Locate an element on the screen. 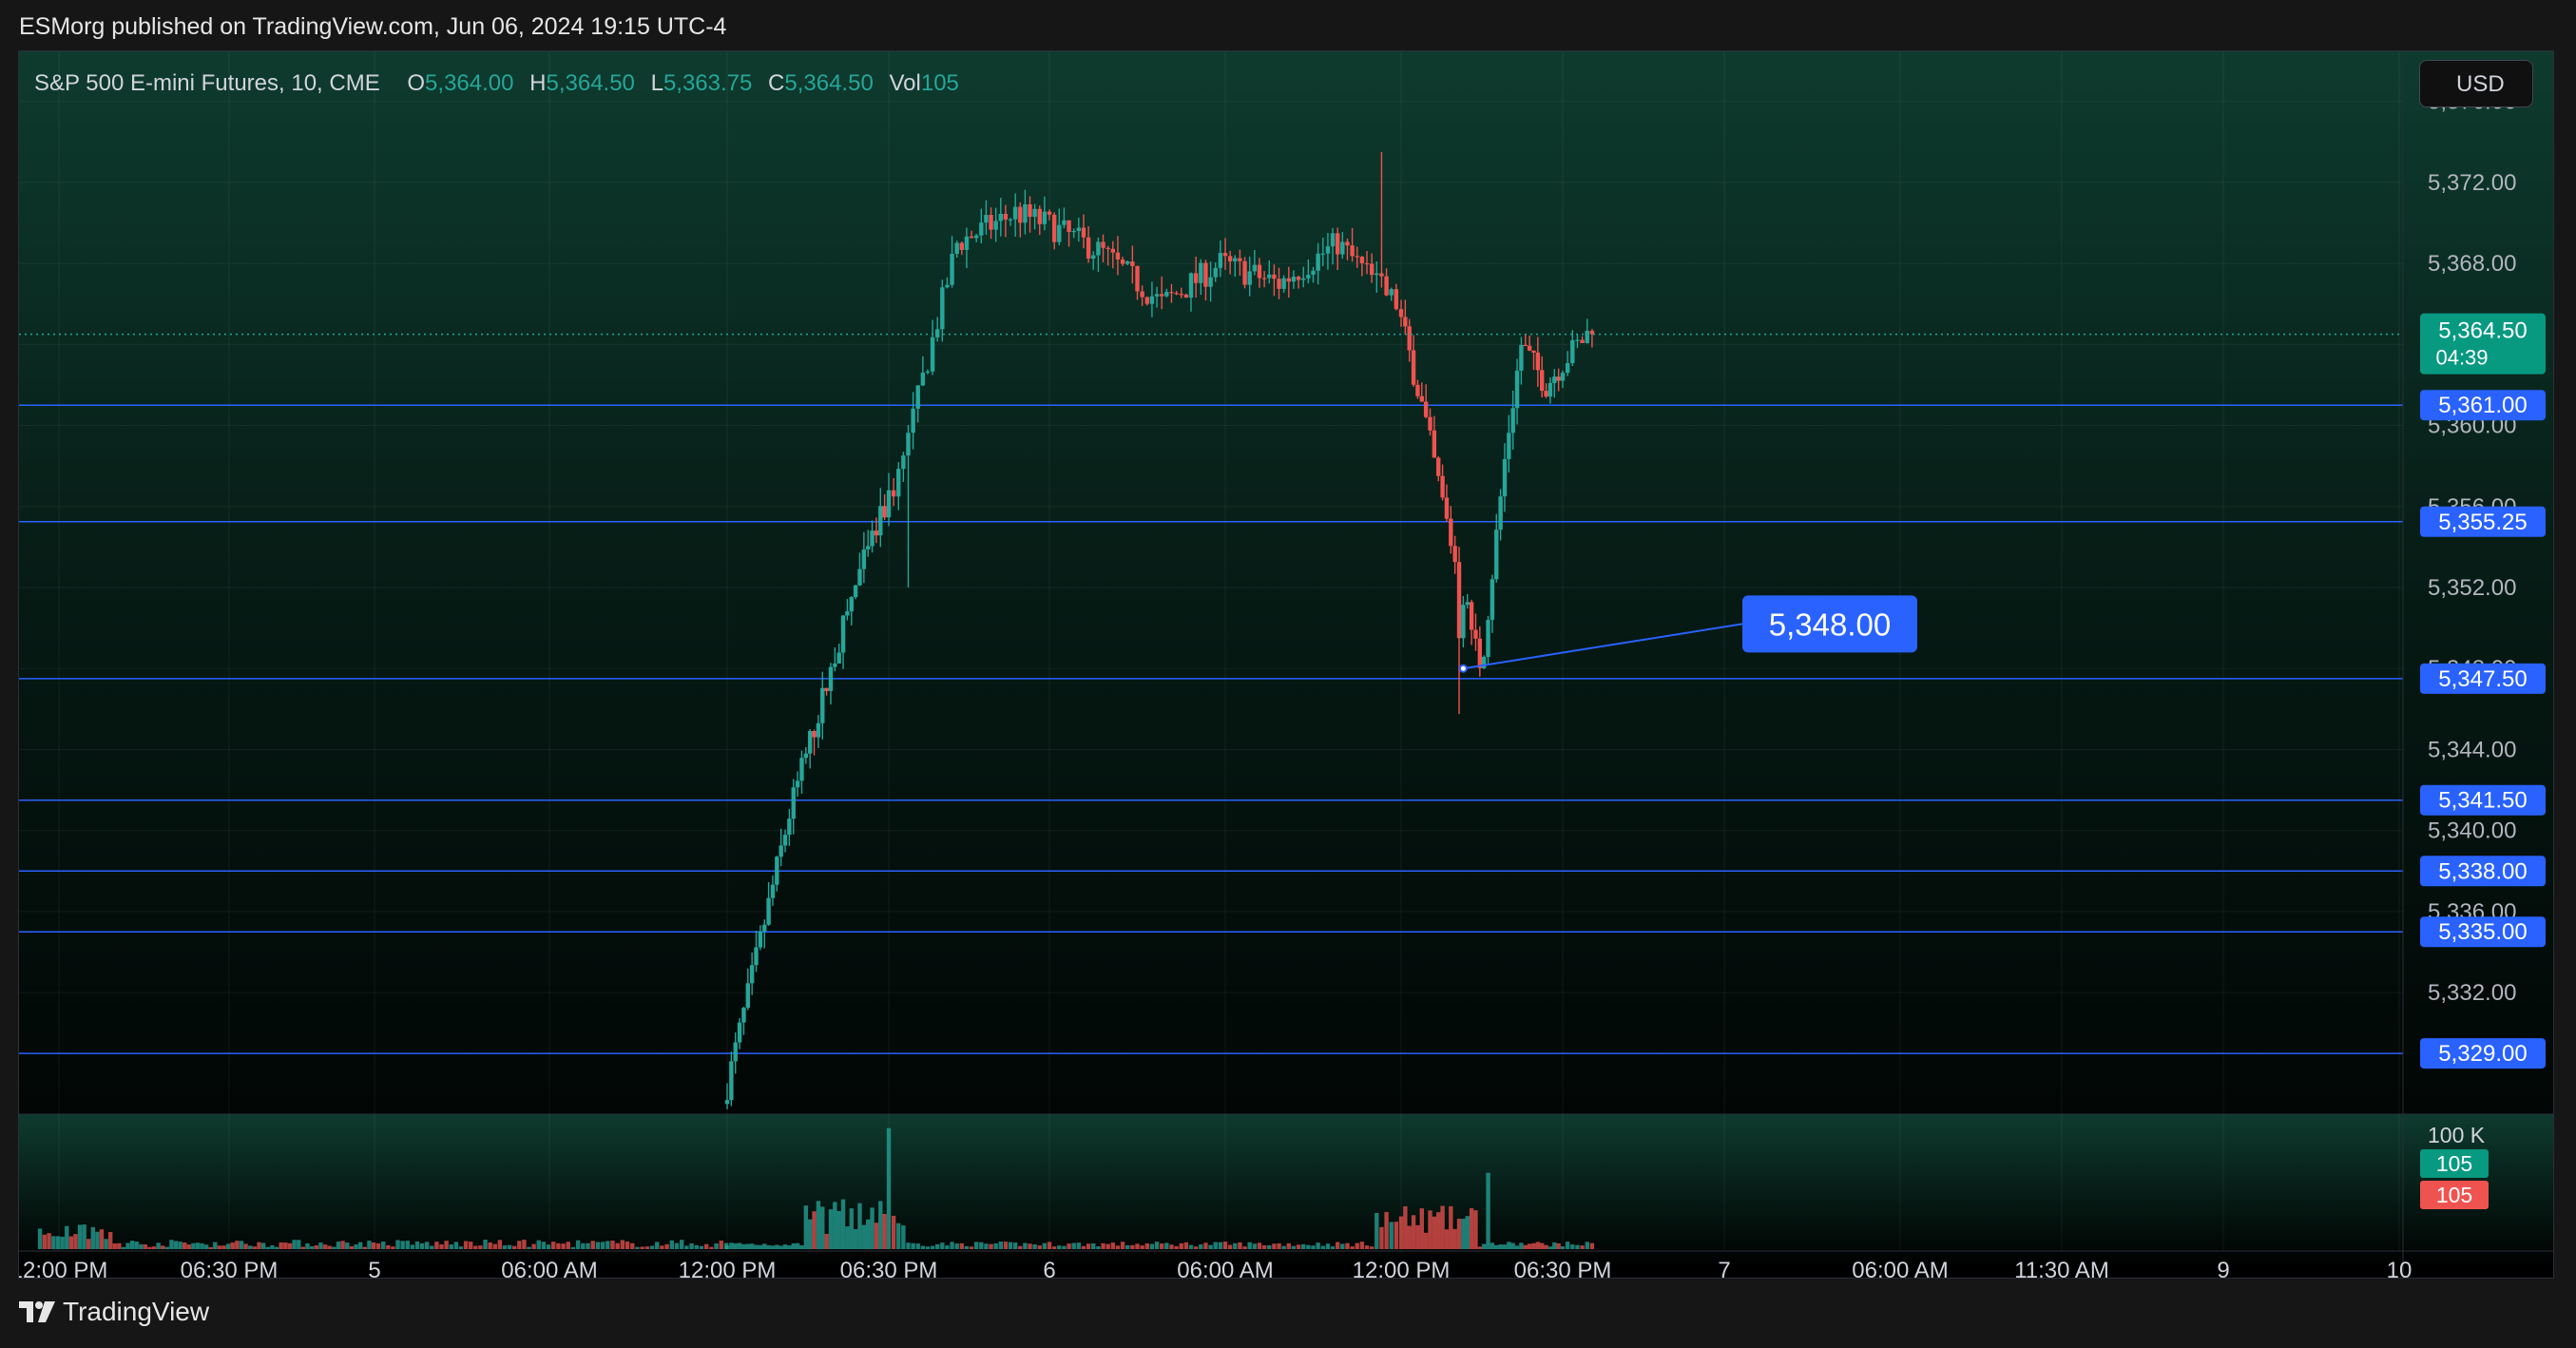 The height and width of the screenshot is (1348, 2576). level-tag-label: 5,347.50 is located at coordinates (2482, 679).